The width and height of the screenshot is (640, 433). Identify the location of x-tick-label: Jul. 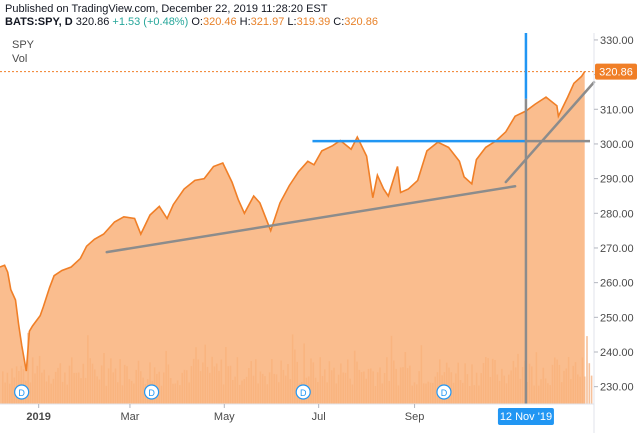
(319, 417).